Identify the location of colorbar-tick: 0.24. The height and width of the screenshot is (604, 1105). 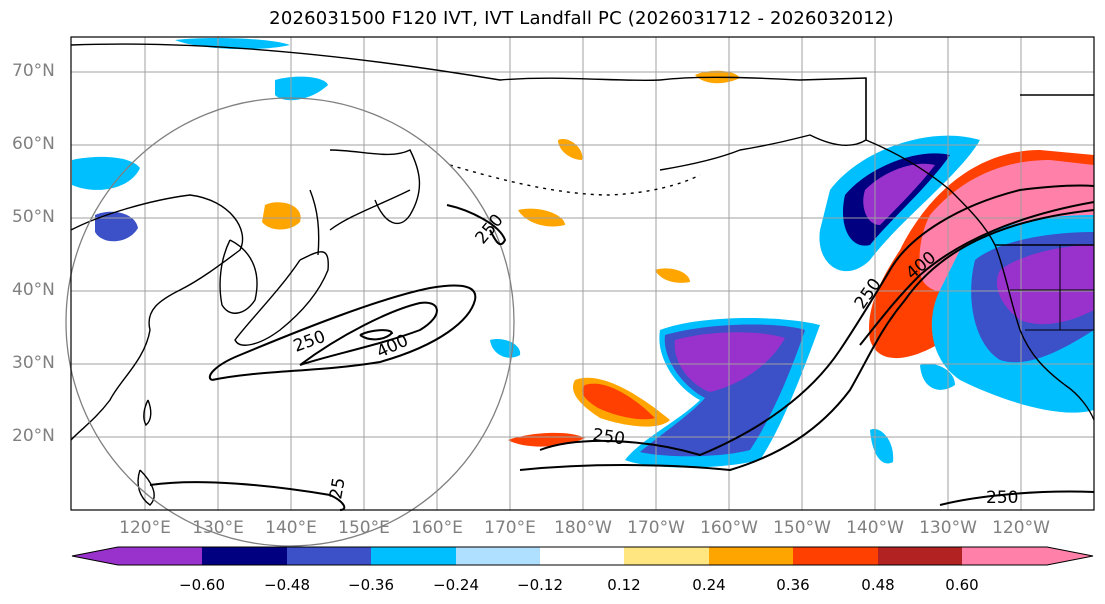
(709, 585).